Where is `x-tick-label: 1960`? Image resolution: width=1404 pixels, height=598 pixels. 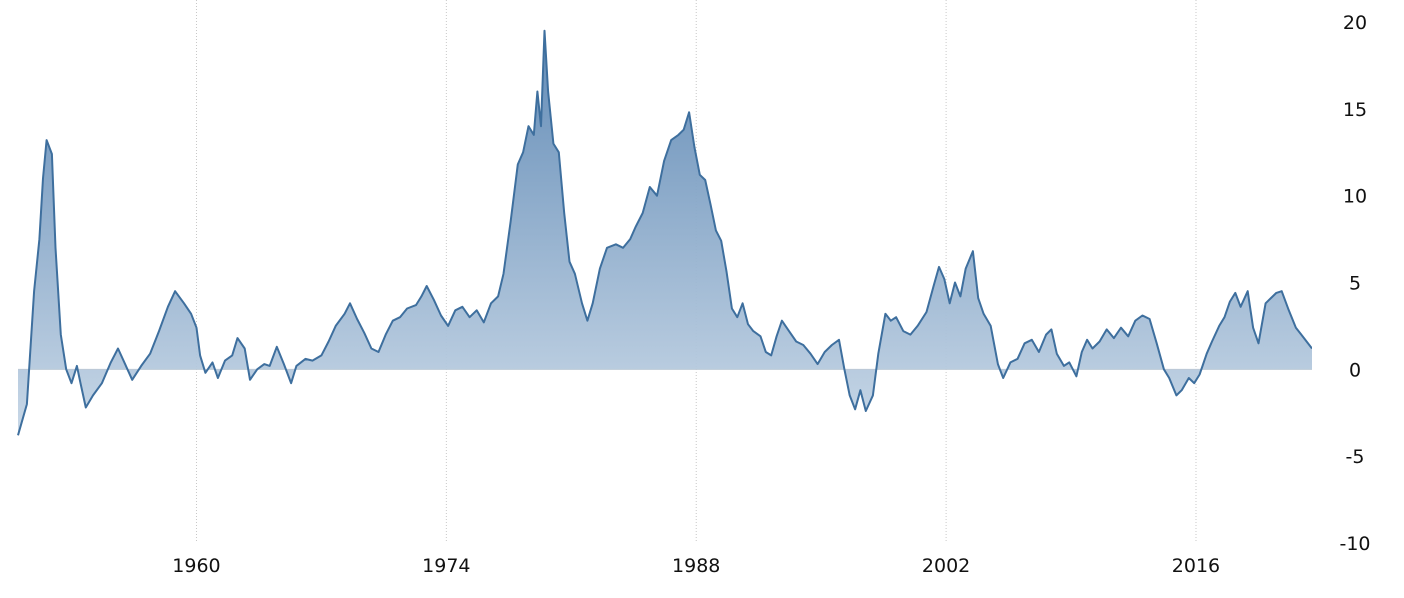
x-tick-label: 1960 is located at coordinates (196, 566).